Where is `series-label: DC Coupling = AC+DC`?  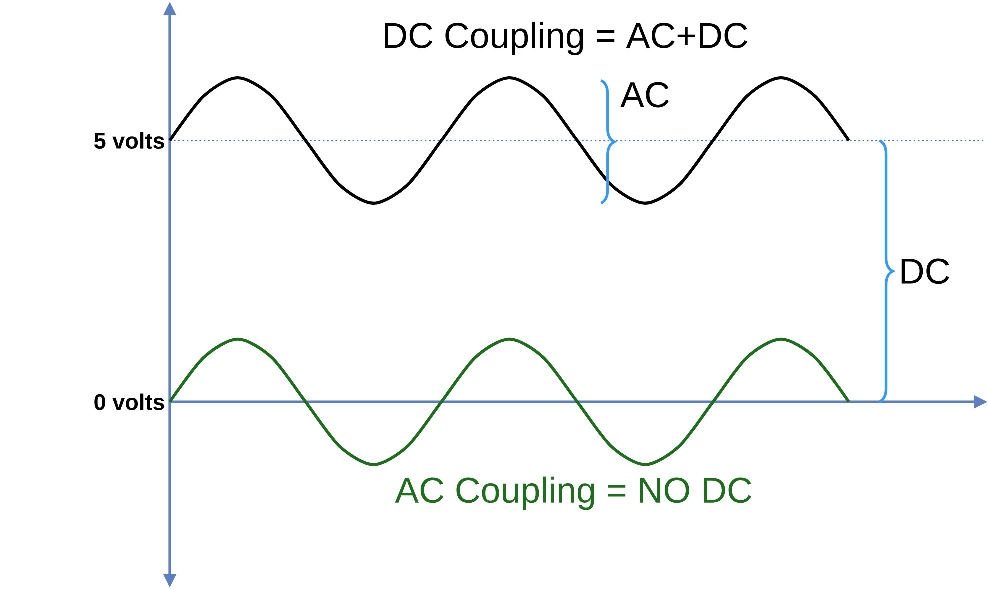 series-label: DC Coupling = AC+DC is located at coordinates (566, 39).